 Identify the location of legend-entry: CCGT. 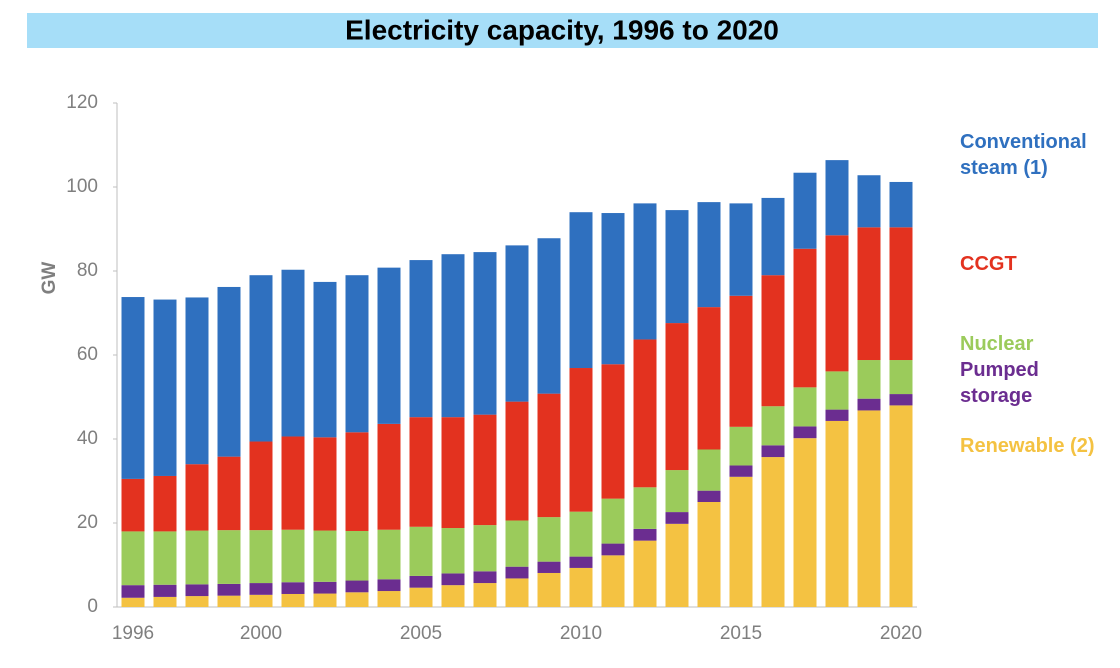
(988, 264).